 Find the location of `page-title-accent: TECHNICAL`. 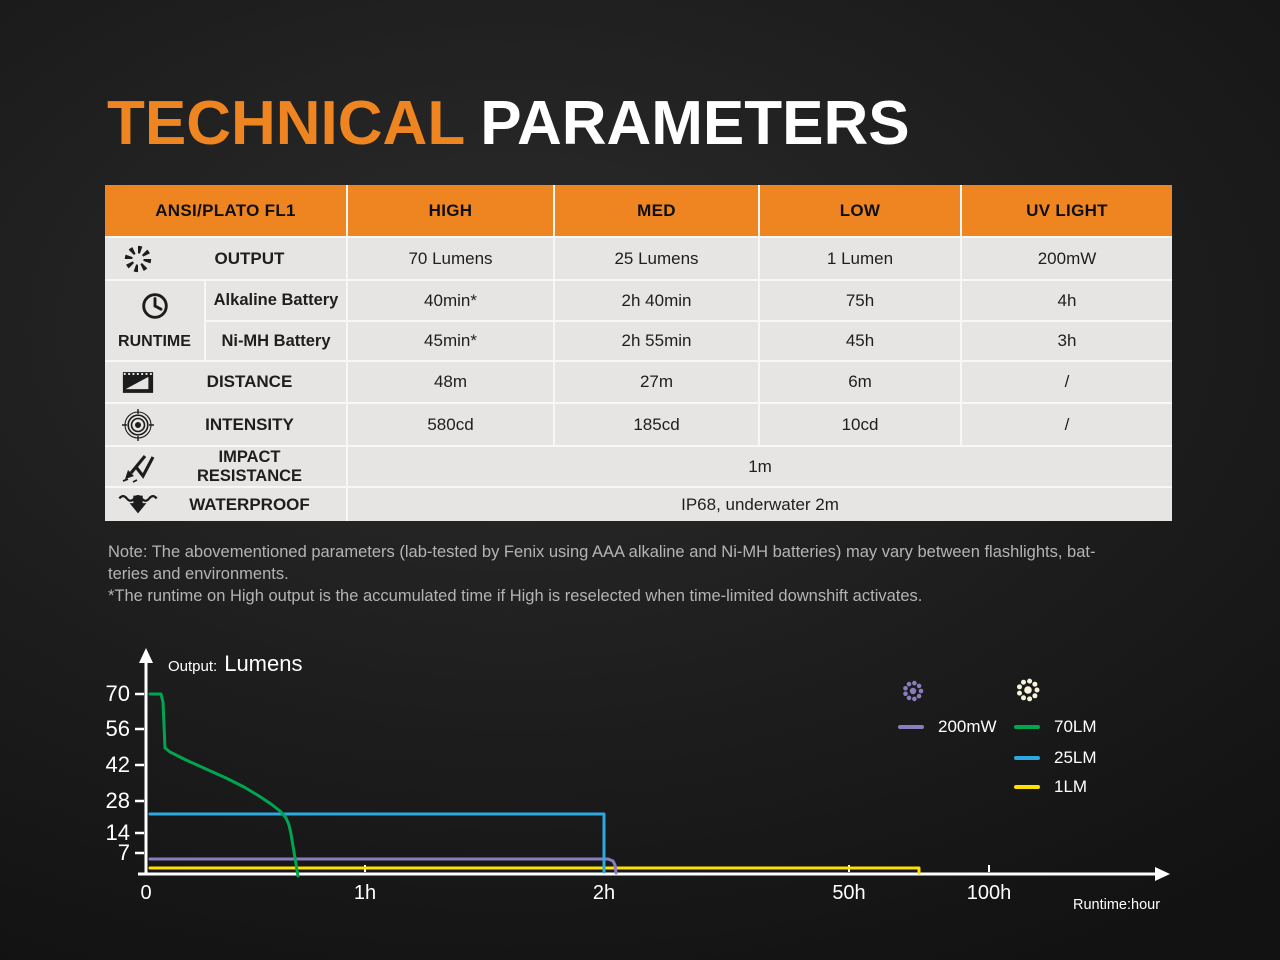

page-title-accent: TECHNICAL is located at coordinates (286, 123).